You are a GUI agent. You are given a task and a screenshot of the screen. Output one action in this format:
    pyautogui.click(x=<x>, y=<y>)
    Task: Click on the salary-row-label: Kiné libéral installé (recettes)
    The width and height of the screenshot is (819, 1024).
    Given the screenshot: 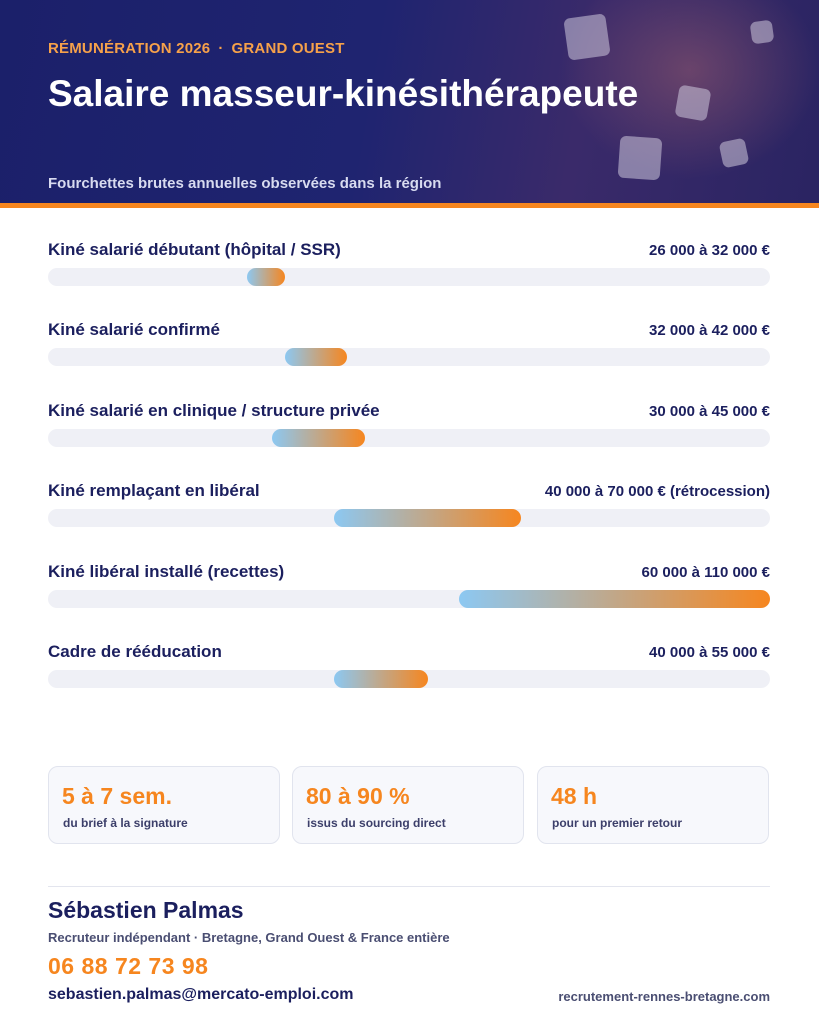 What is the action you would take?
    pyautogui.click(x=166, y=571)
    